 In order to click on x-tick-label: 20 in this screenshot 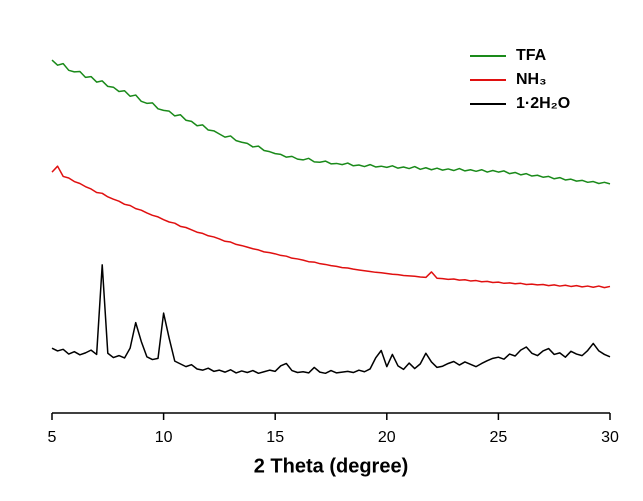, I will do `click(387, 437)`.